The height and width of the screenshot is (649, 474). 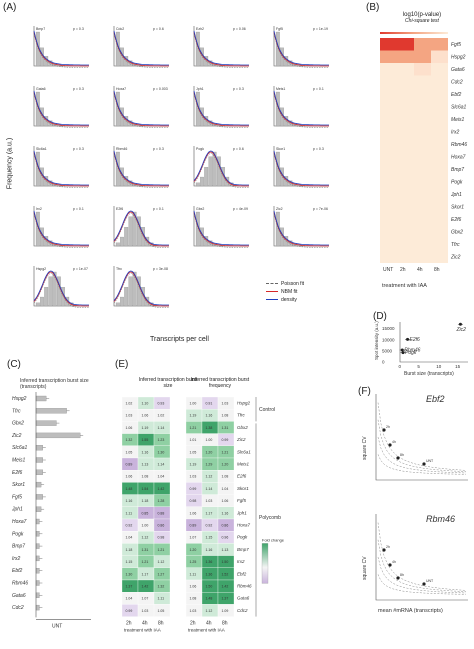 What do you see at coordinates (430, 461) in the screenshot?
I see `f-point-label: UNT` at bounding box center [430, 461].